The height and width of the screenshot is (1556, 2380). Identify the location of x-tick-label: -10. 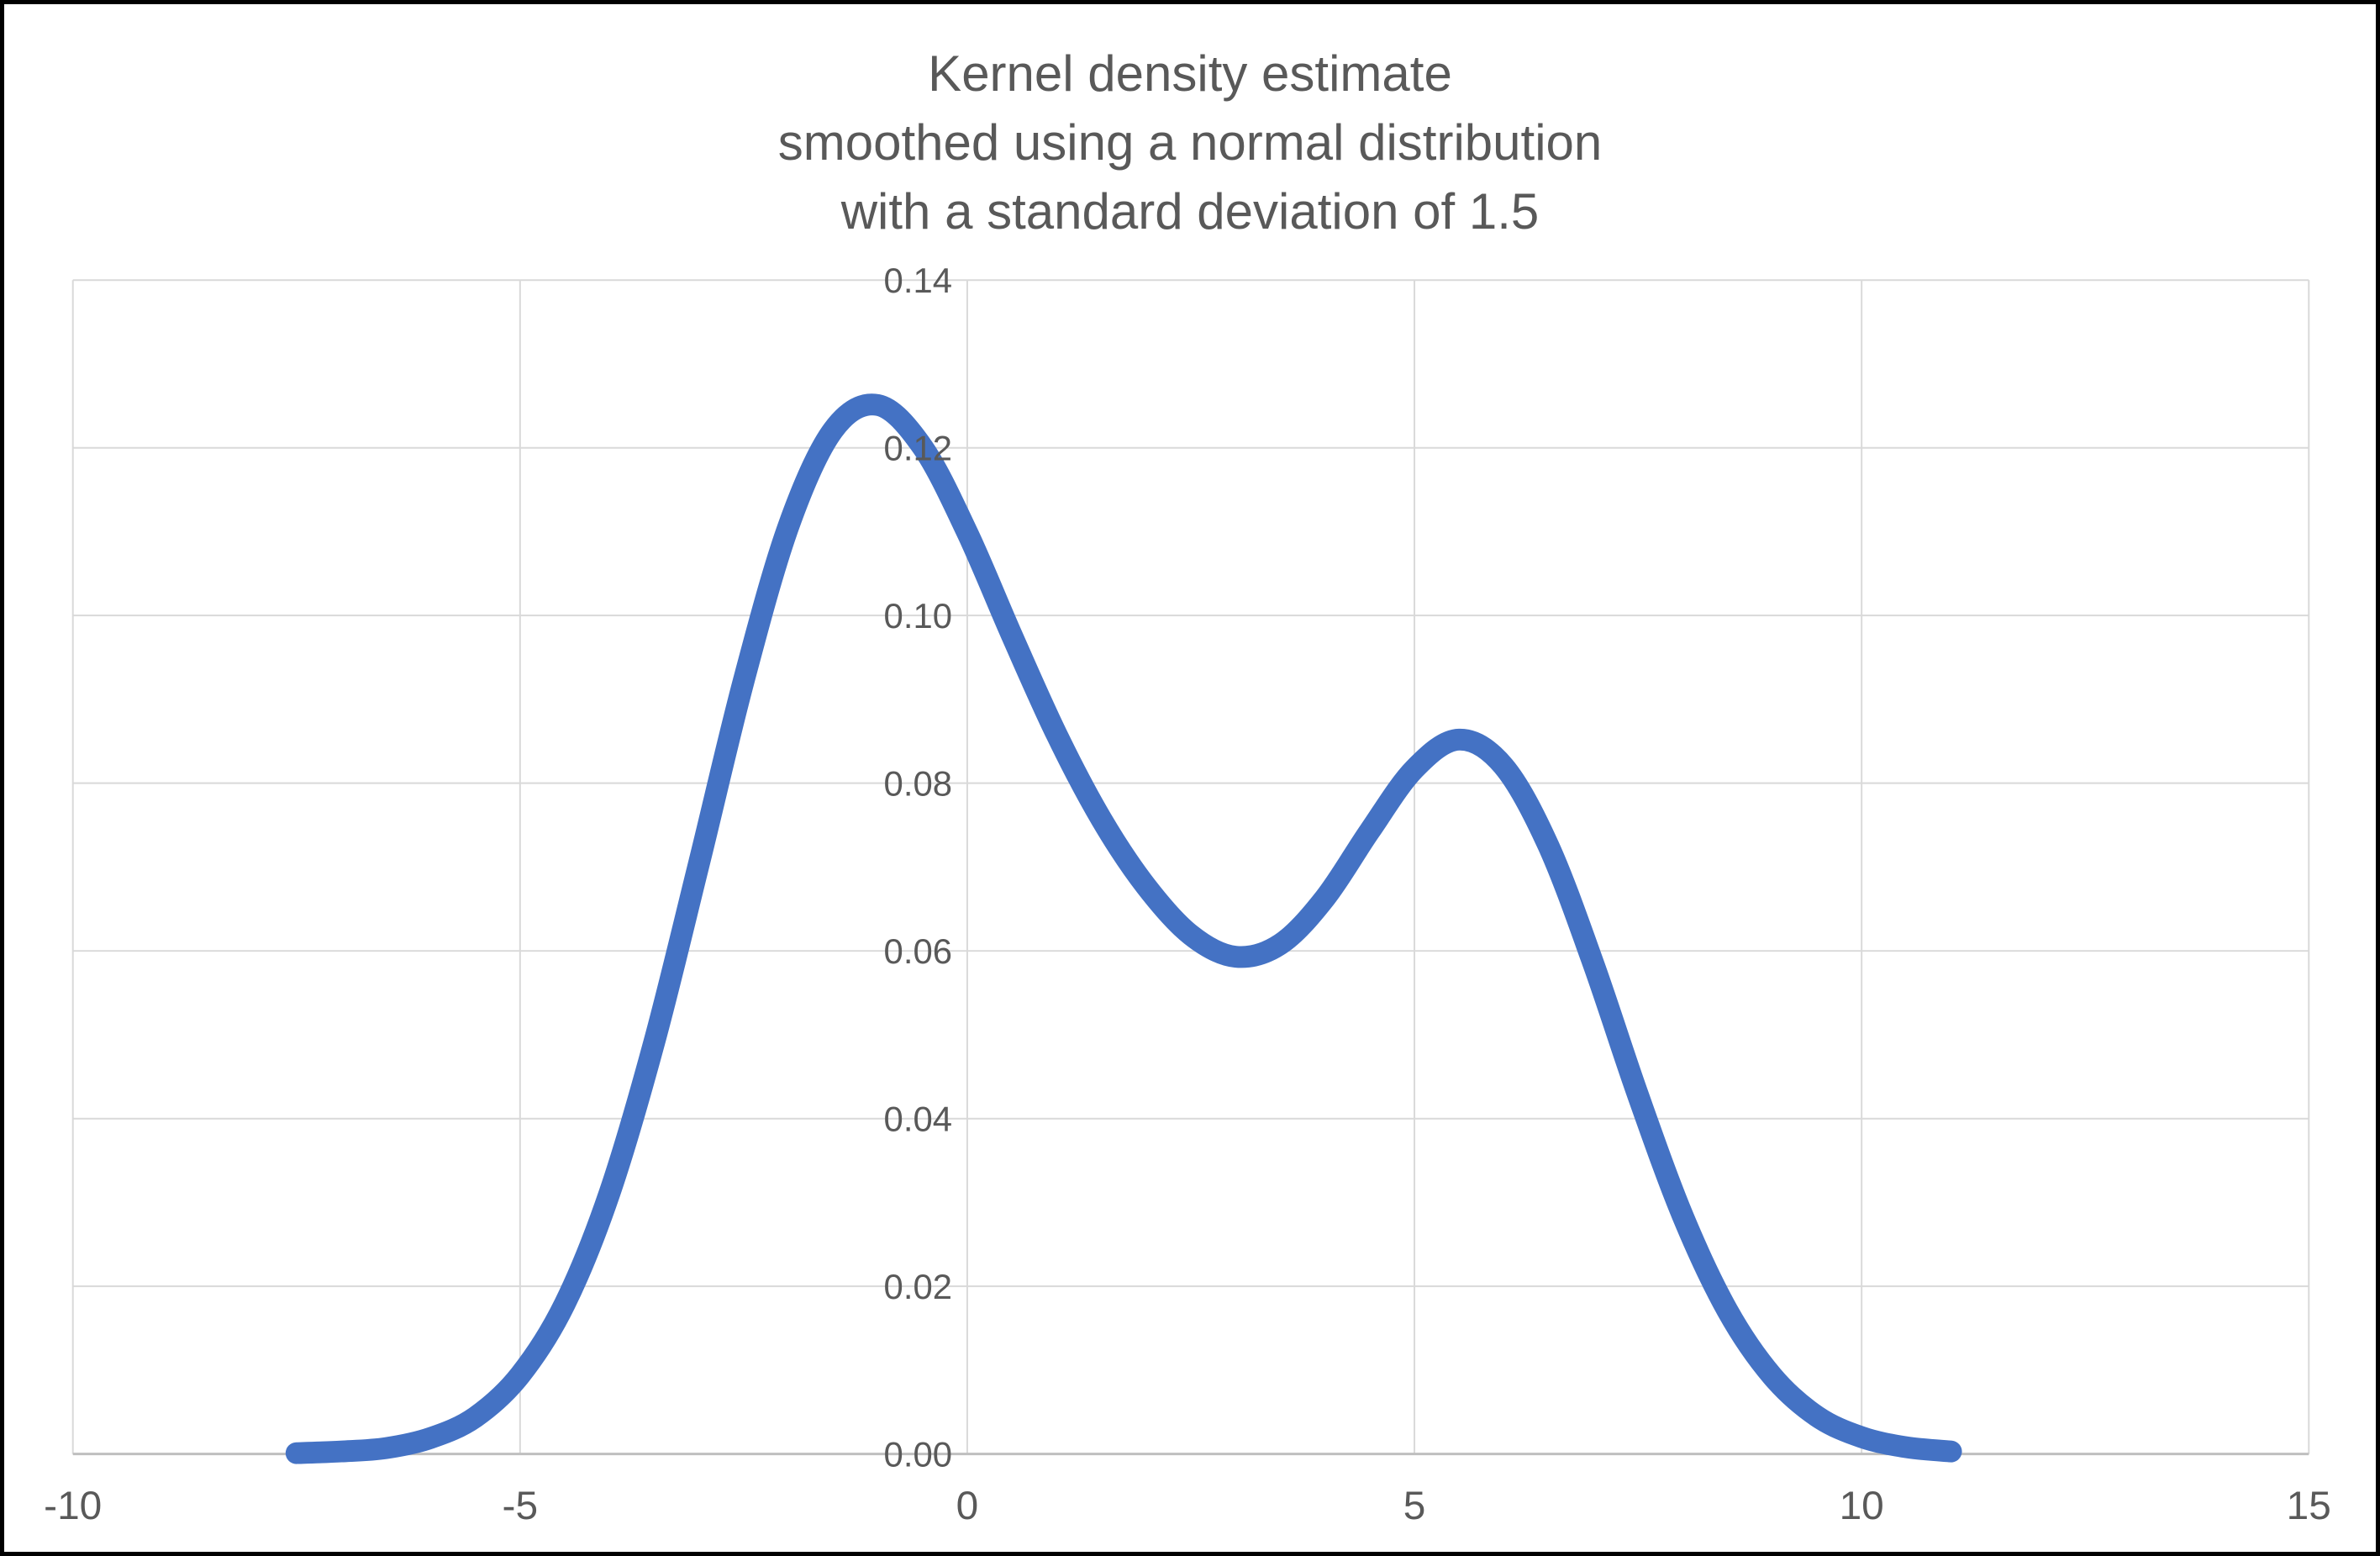
(73, 1506).